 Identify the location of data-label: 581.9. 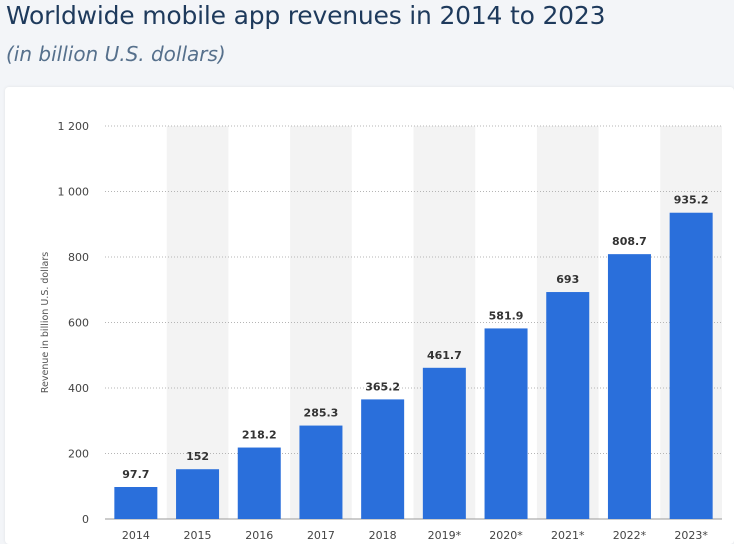
(506, 315).